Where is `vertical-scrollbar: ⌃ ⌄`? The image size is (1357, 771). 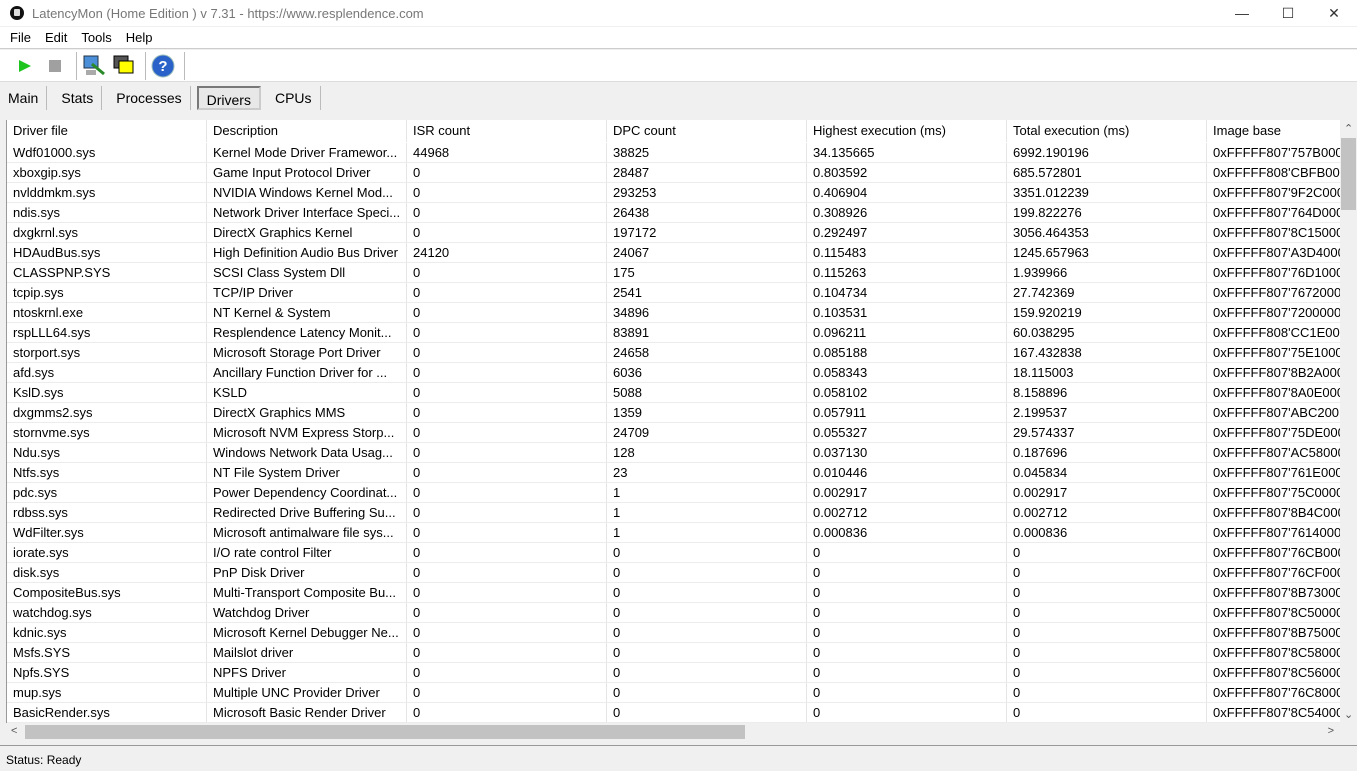 vertical-scrollbar: ⌃ ⌄ is located at coordinates (1348, 421).